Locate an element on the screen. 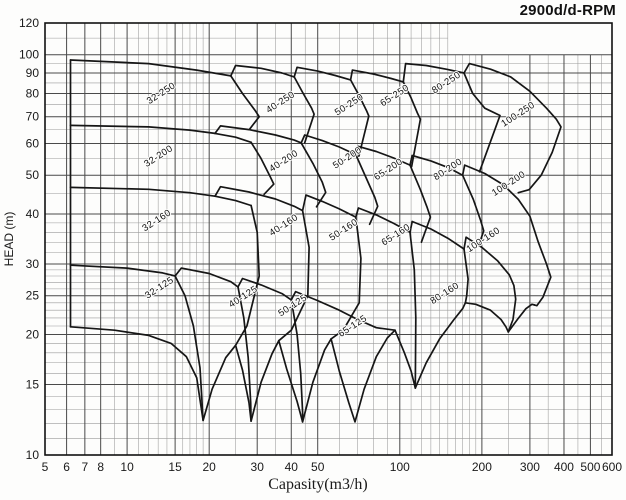 The image size is (626, 500). x-tick-label: 50 is located at coordinates (318, 467).